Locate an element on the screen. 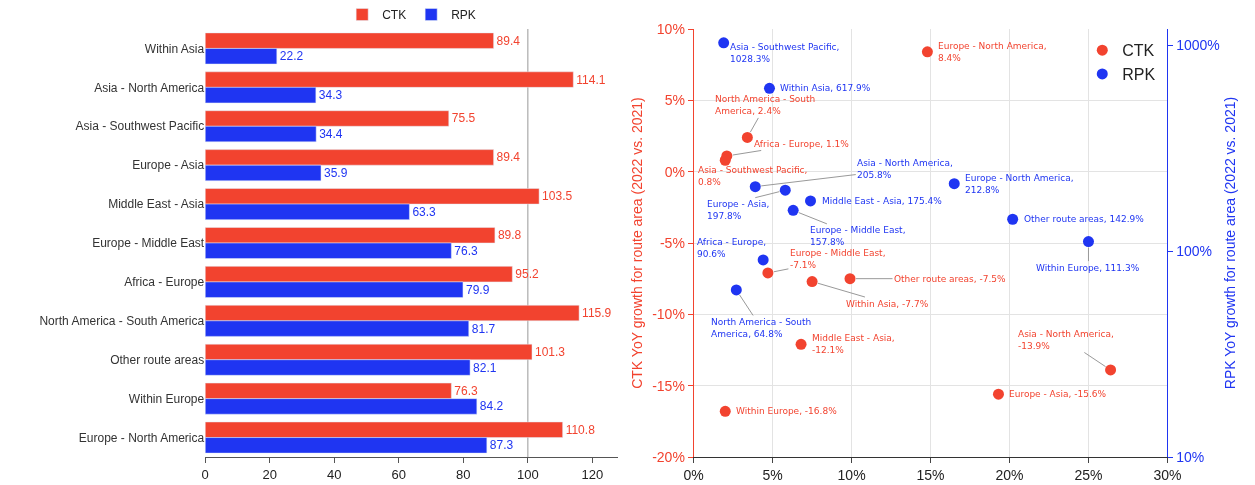 The height and width of the screenshot is (485, 1255). y-tick-label: Asia - Southwest Pacific is located at coordinates (140, 126).